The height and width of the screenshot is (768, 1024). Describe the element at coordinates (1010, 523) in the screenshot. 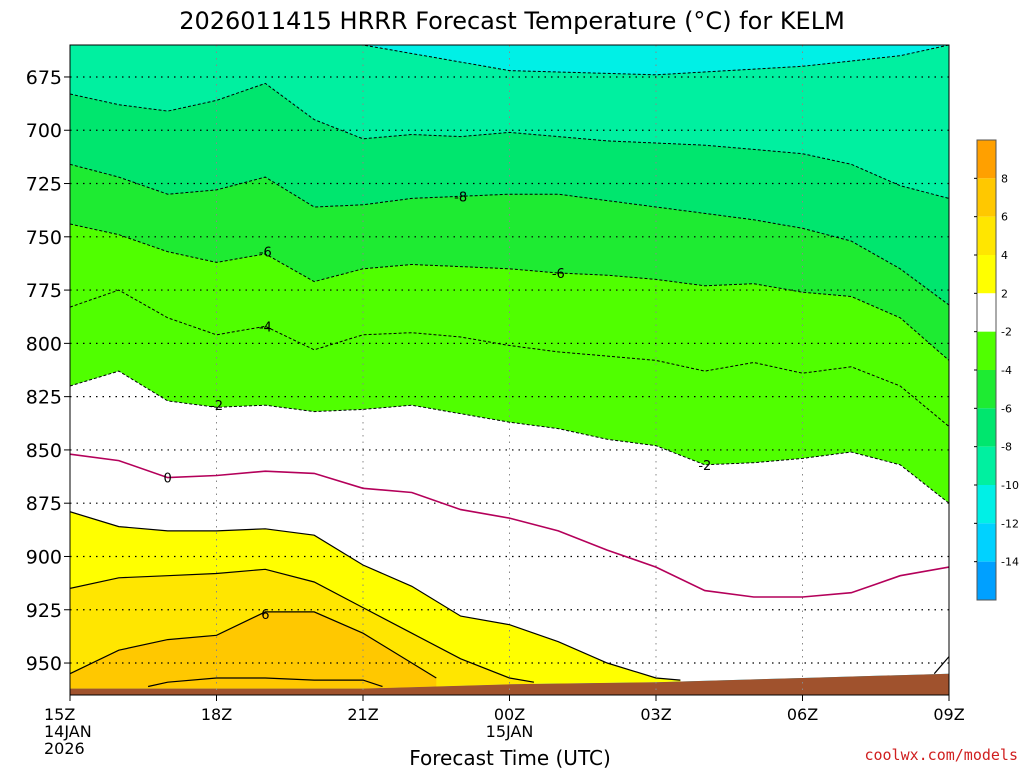

I see `colorbar-label: -12` at that location.